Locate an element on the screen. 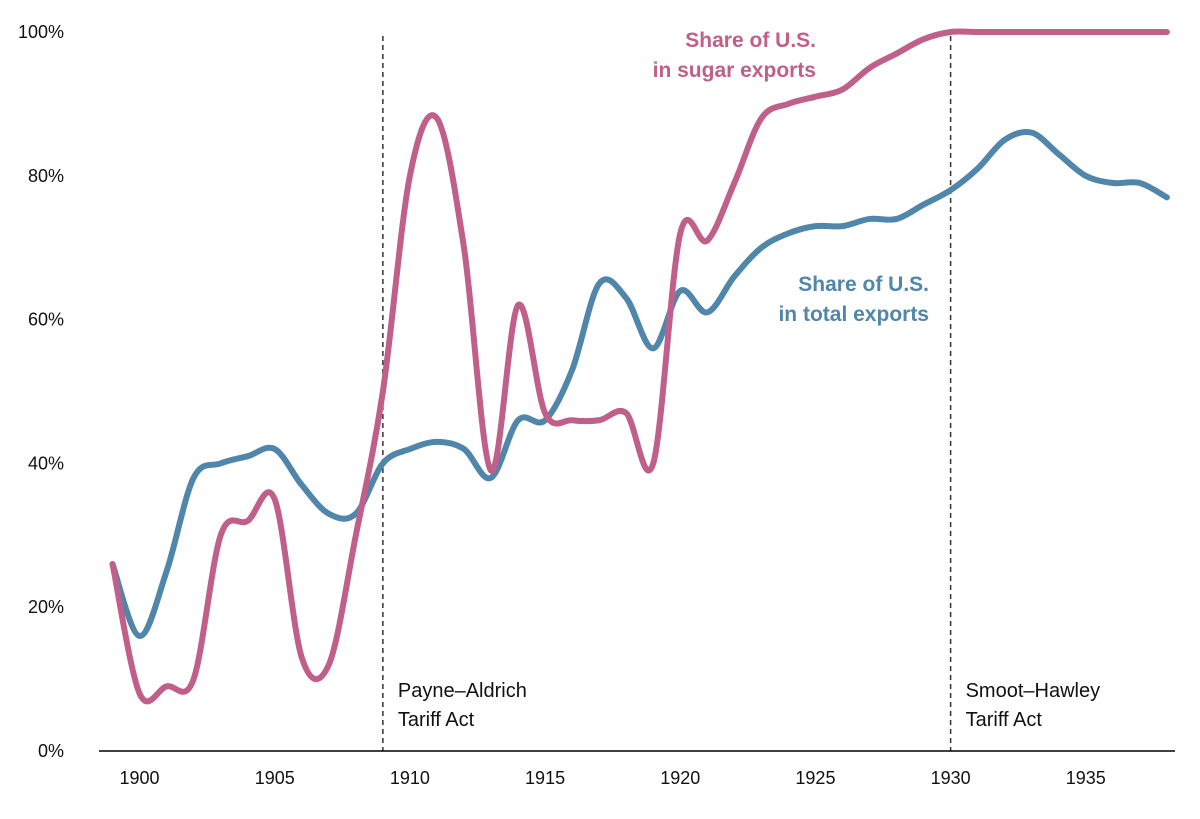 This screenshot has width=1200, height=819. x-tick-label-1905: 1905 is located at coordinates (275, 778).